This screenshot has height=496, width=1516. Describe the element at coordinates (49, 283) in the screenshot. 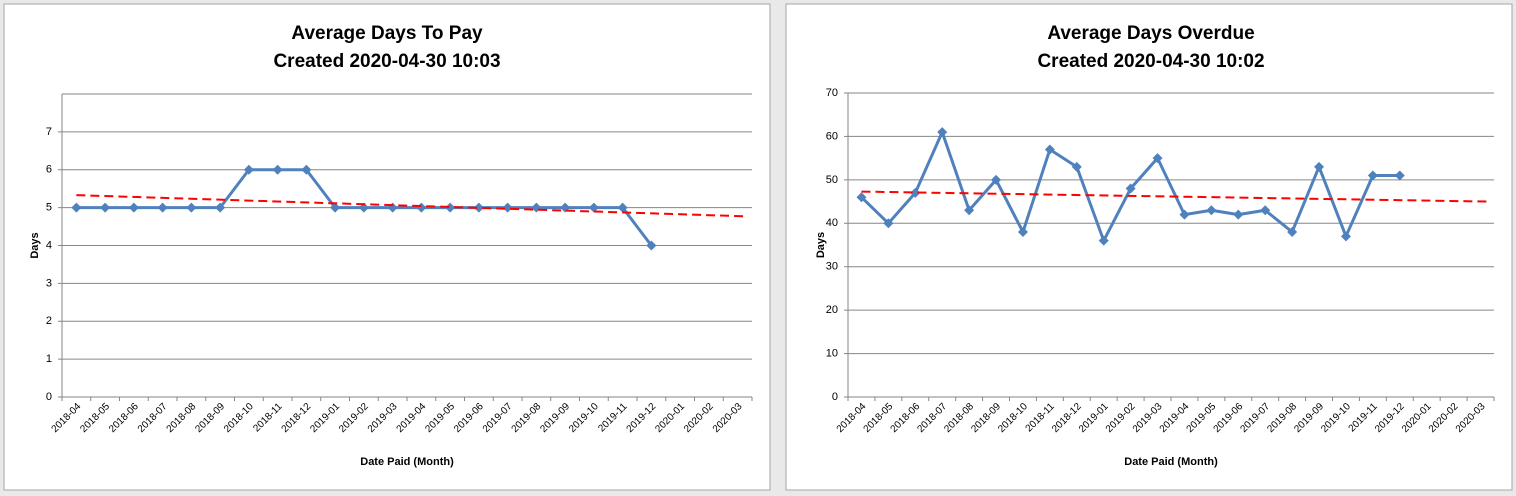

I see `y-tick-label: 3` at that location.